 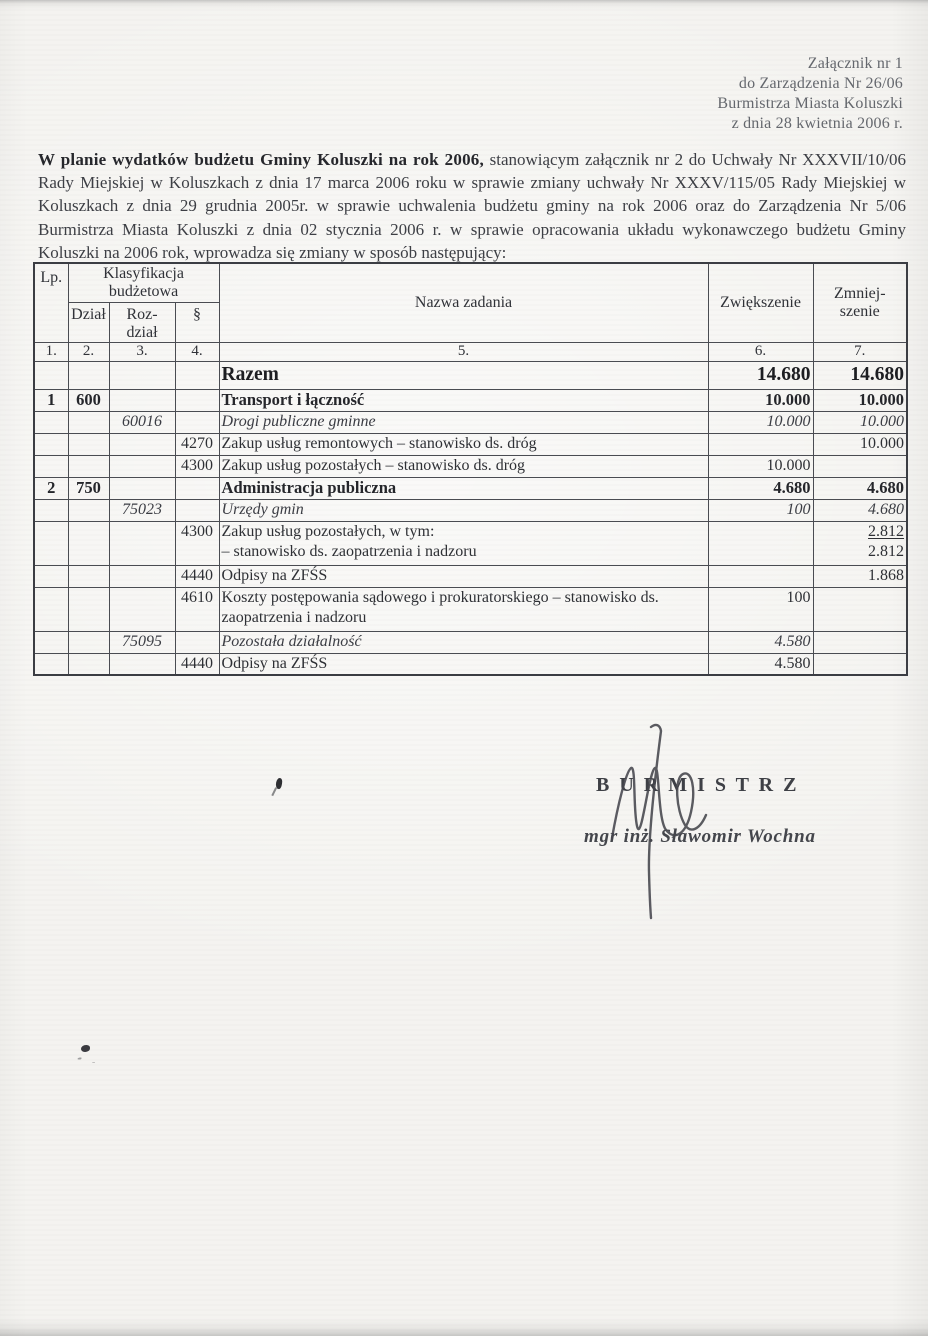 What do you see at coordinates (197, 664) in the screenshot?
I see `cell-paragraf: 4440` at bounding box center [197, 664].